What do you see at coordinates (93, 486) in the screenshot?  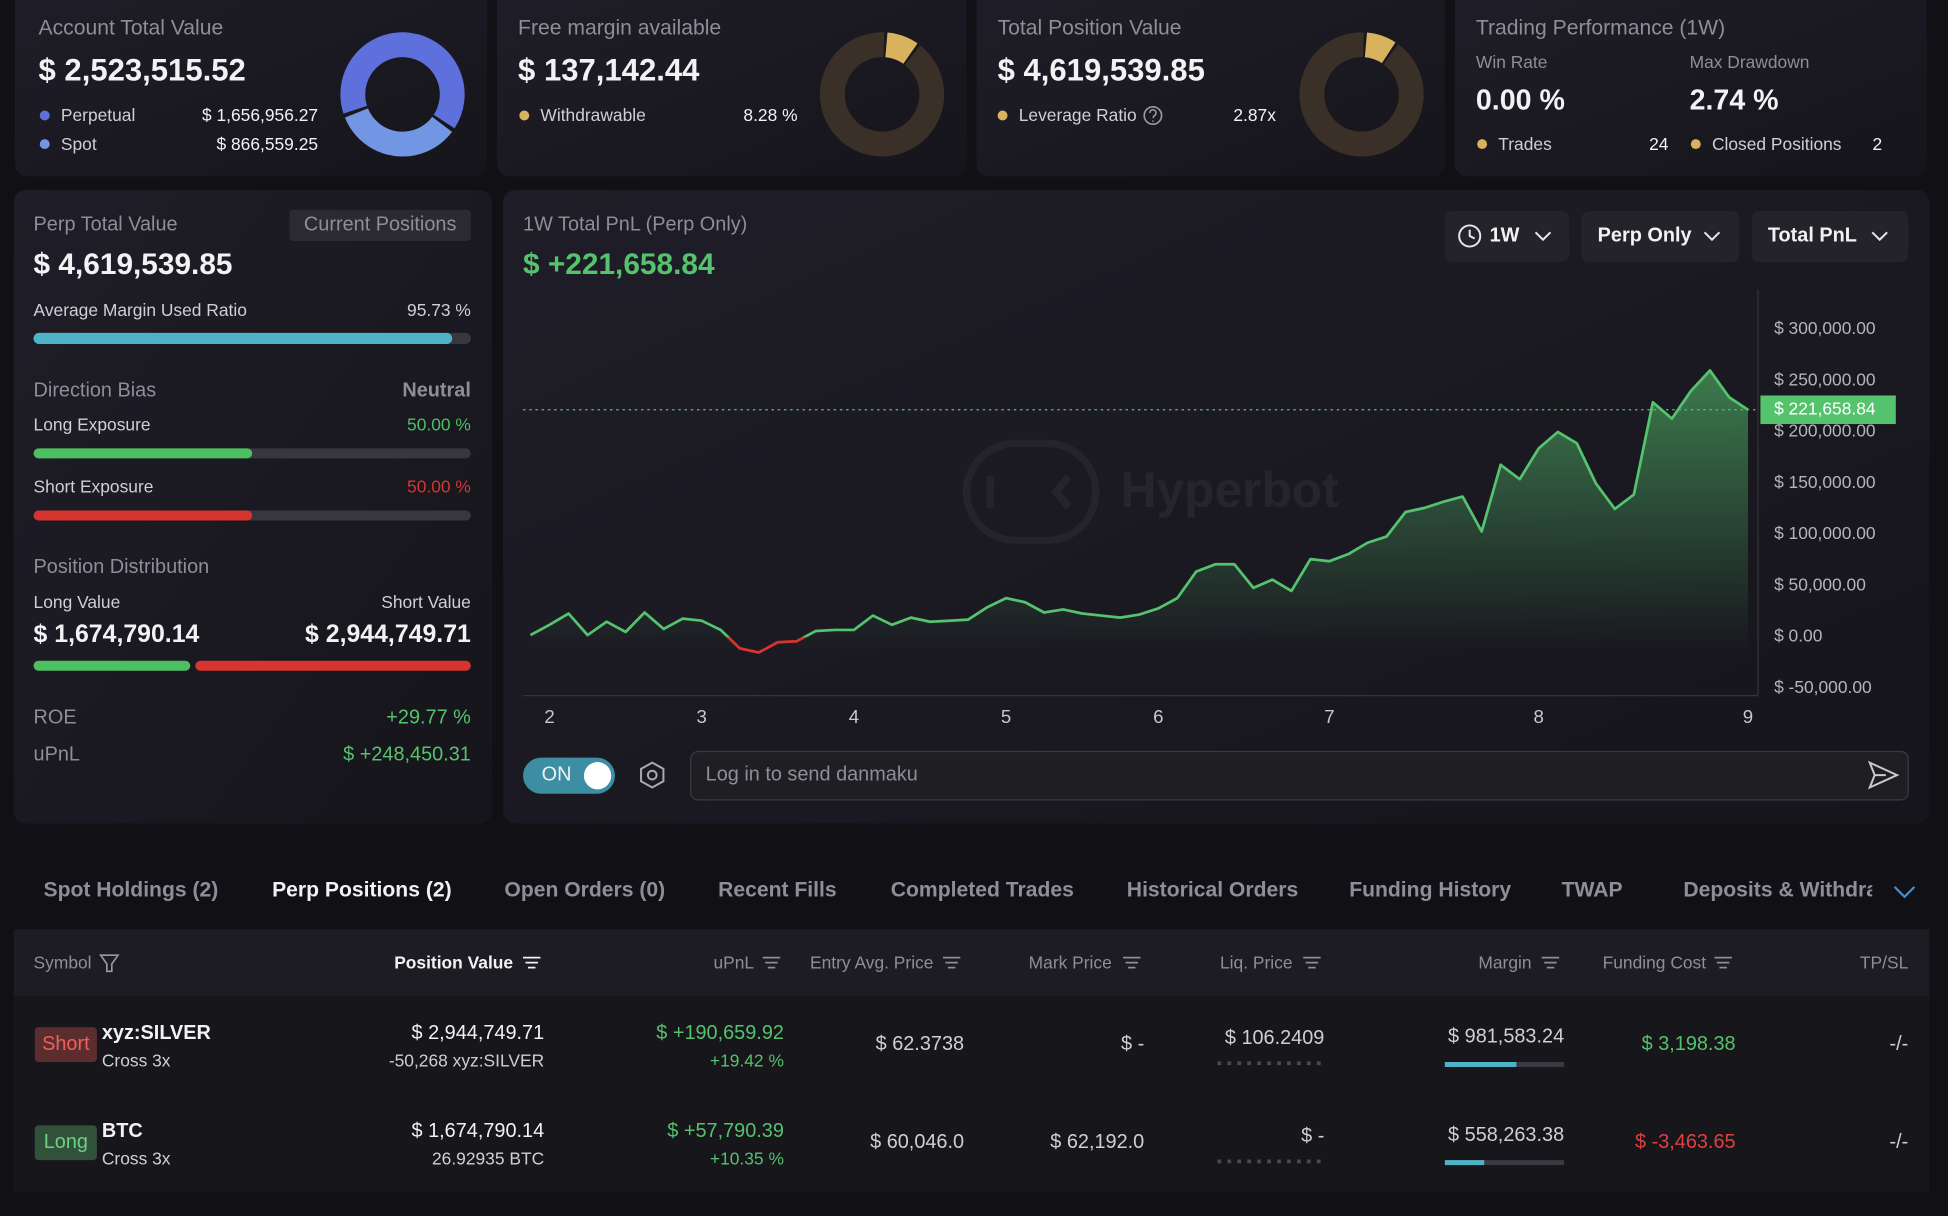 I see `label: Short Exposure` at bounding box center [93, 486].